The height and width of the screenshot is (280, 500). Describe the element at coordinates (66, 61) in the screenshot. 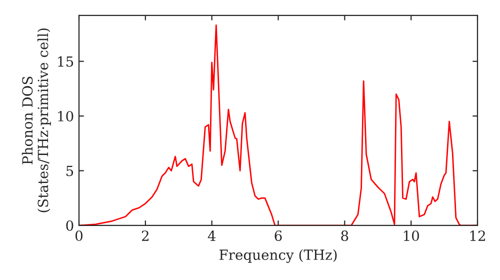

I see `y-tick-label: 15` at that location.